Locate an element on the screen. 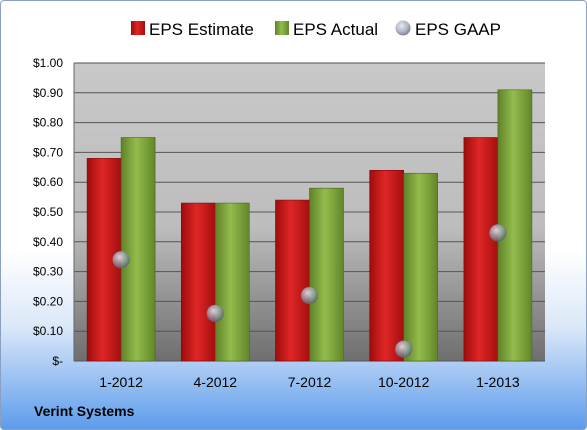  legend-swatch-actual is located at coordinates (282, 28).